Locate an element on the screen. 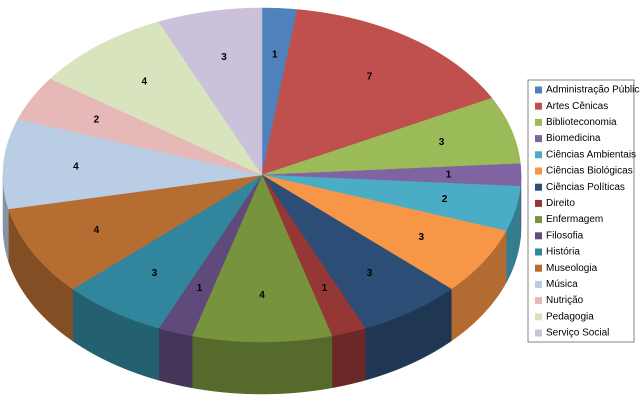 The image size is (640, 415). legend-label: Serviço Social is located at coordinates (577, 333).